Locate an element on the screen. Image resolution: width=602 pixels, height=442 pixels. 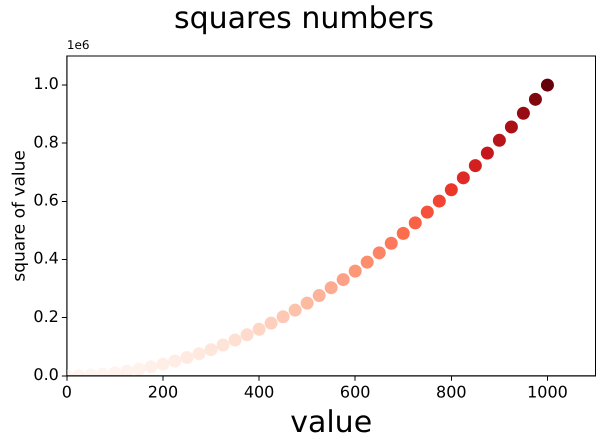
y-tick-label: 1.0 is located at coordinates (46, 84).